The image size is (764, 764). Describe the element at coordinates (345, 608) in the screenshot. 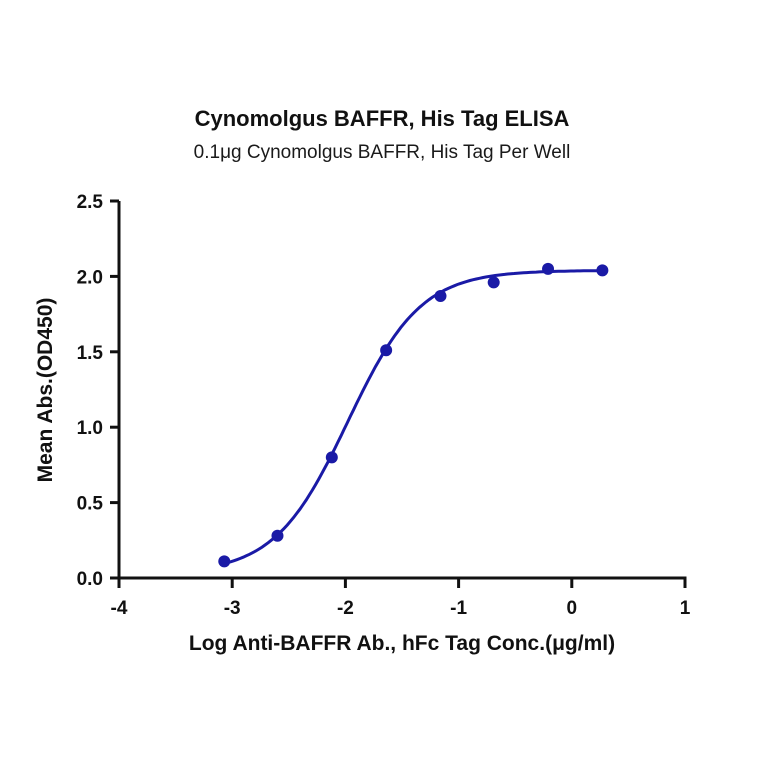

I see `x-tick-label: -2` at that location.